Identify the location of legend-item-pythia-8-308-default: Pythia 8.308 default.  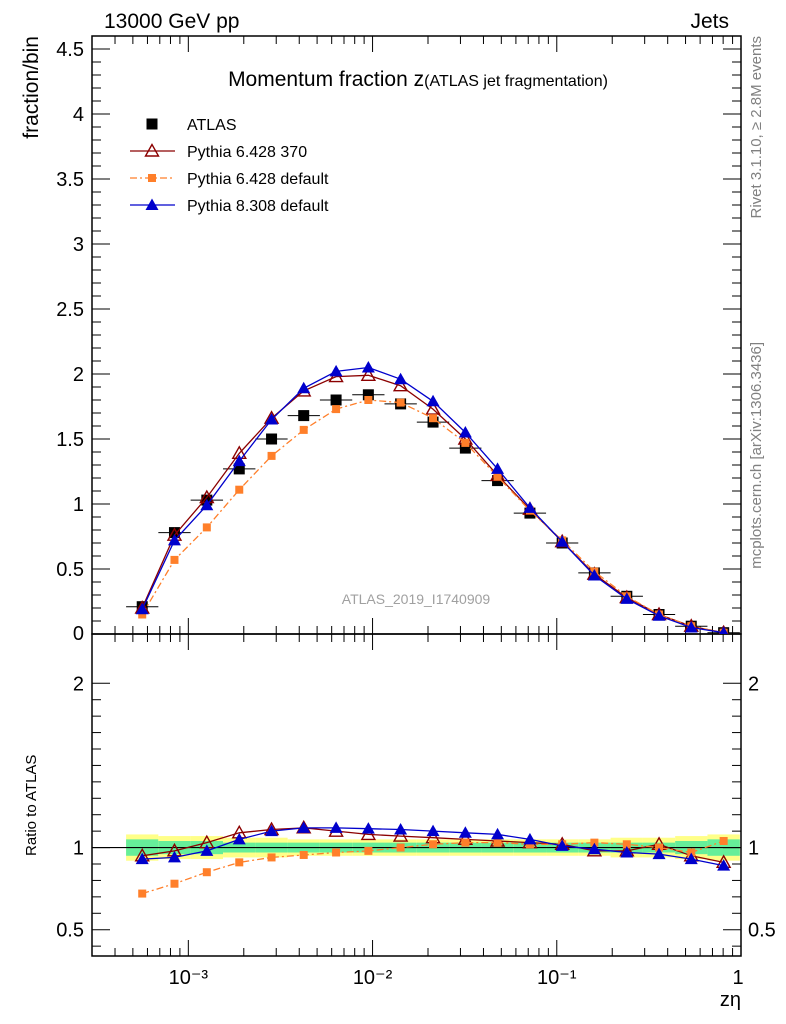
(229, 206).